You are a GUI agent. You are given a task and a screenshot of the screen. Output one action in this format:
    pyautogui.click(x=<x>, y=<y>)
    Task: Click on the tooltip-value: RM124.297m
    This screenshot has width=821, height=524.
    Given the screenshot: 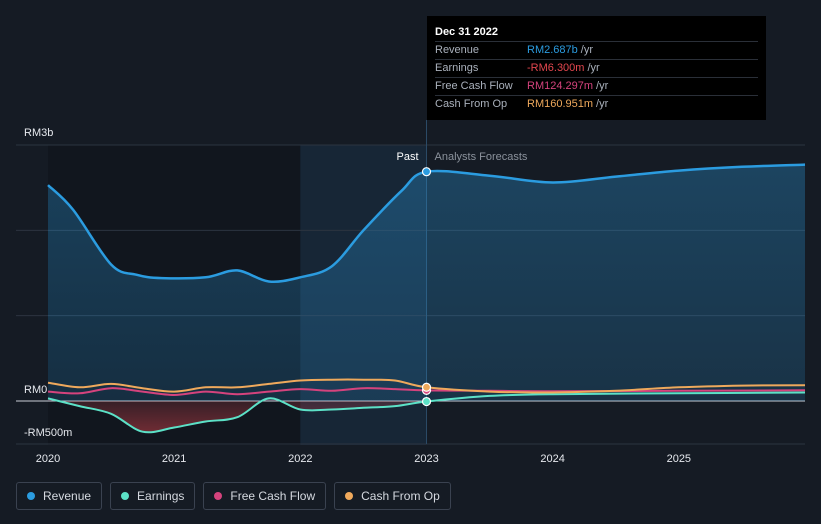 What is the action you would take?
    pyautogui.click(x=560, y=86)
    